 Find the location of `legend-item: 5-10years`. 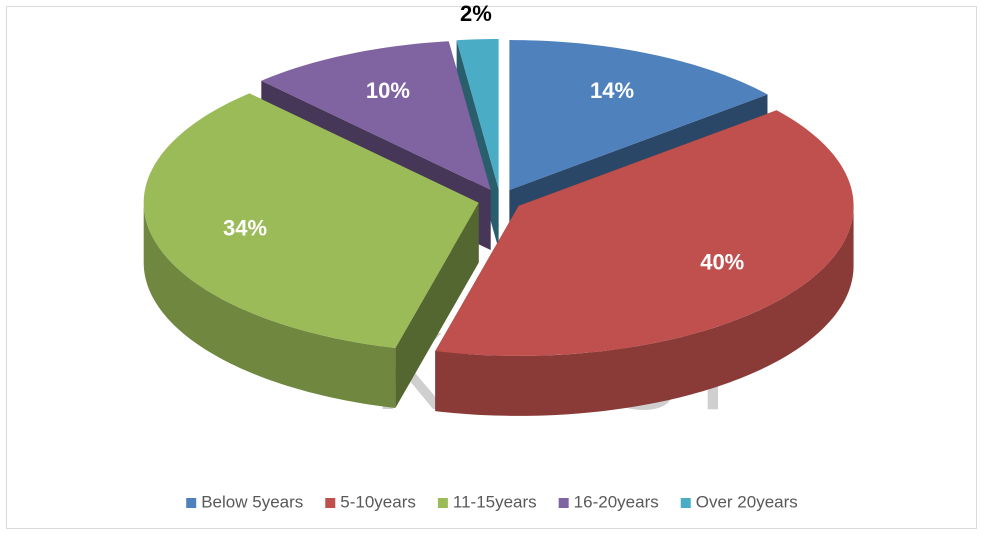

legend-item: 5-10years is located at coordinates (370, 501).